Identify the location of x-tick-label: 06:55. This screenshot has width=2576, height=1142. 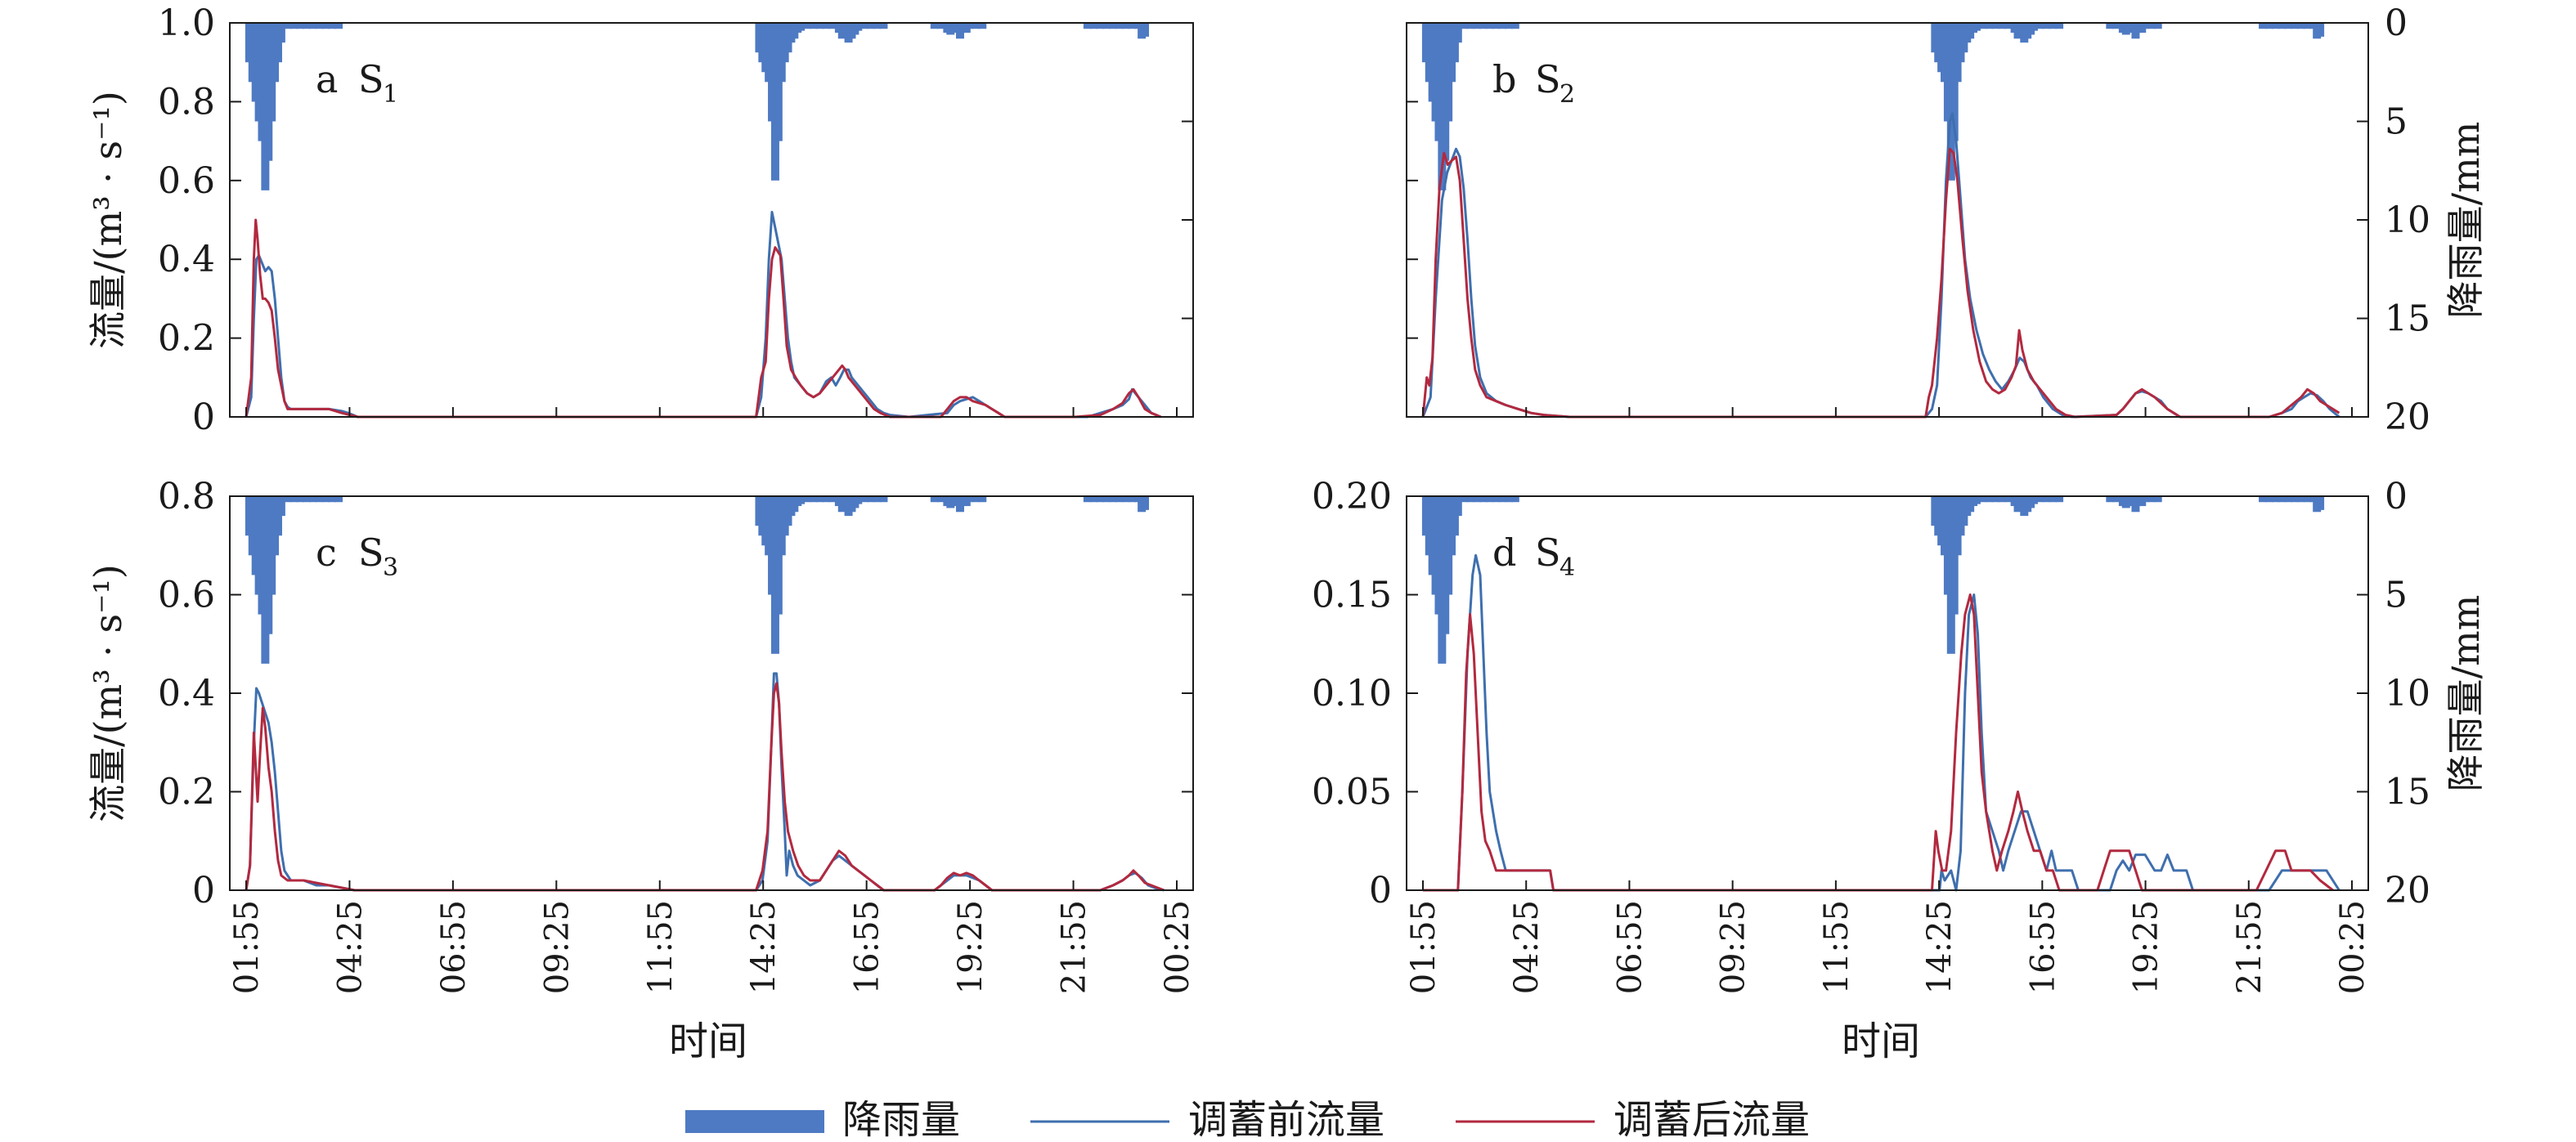
(454, 947).